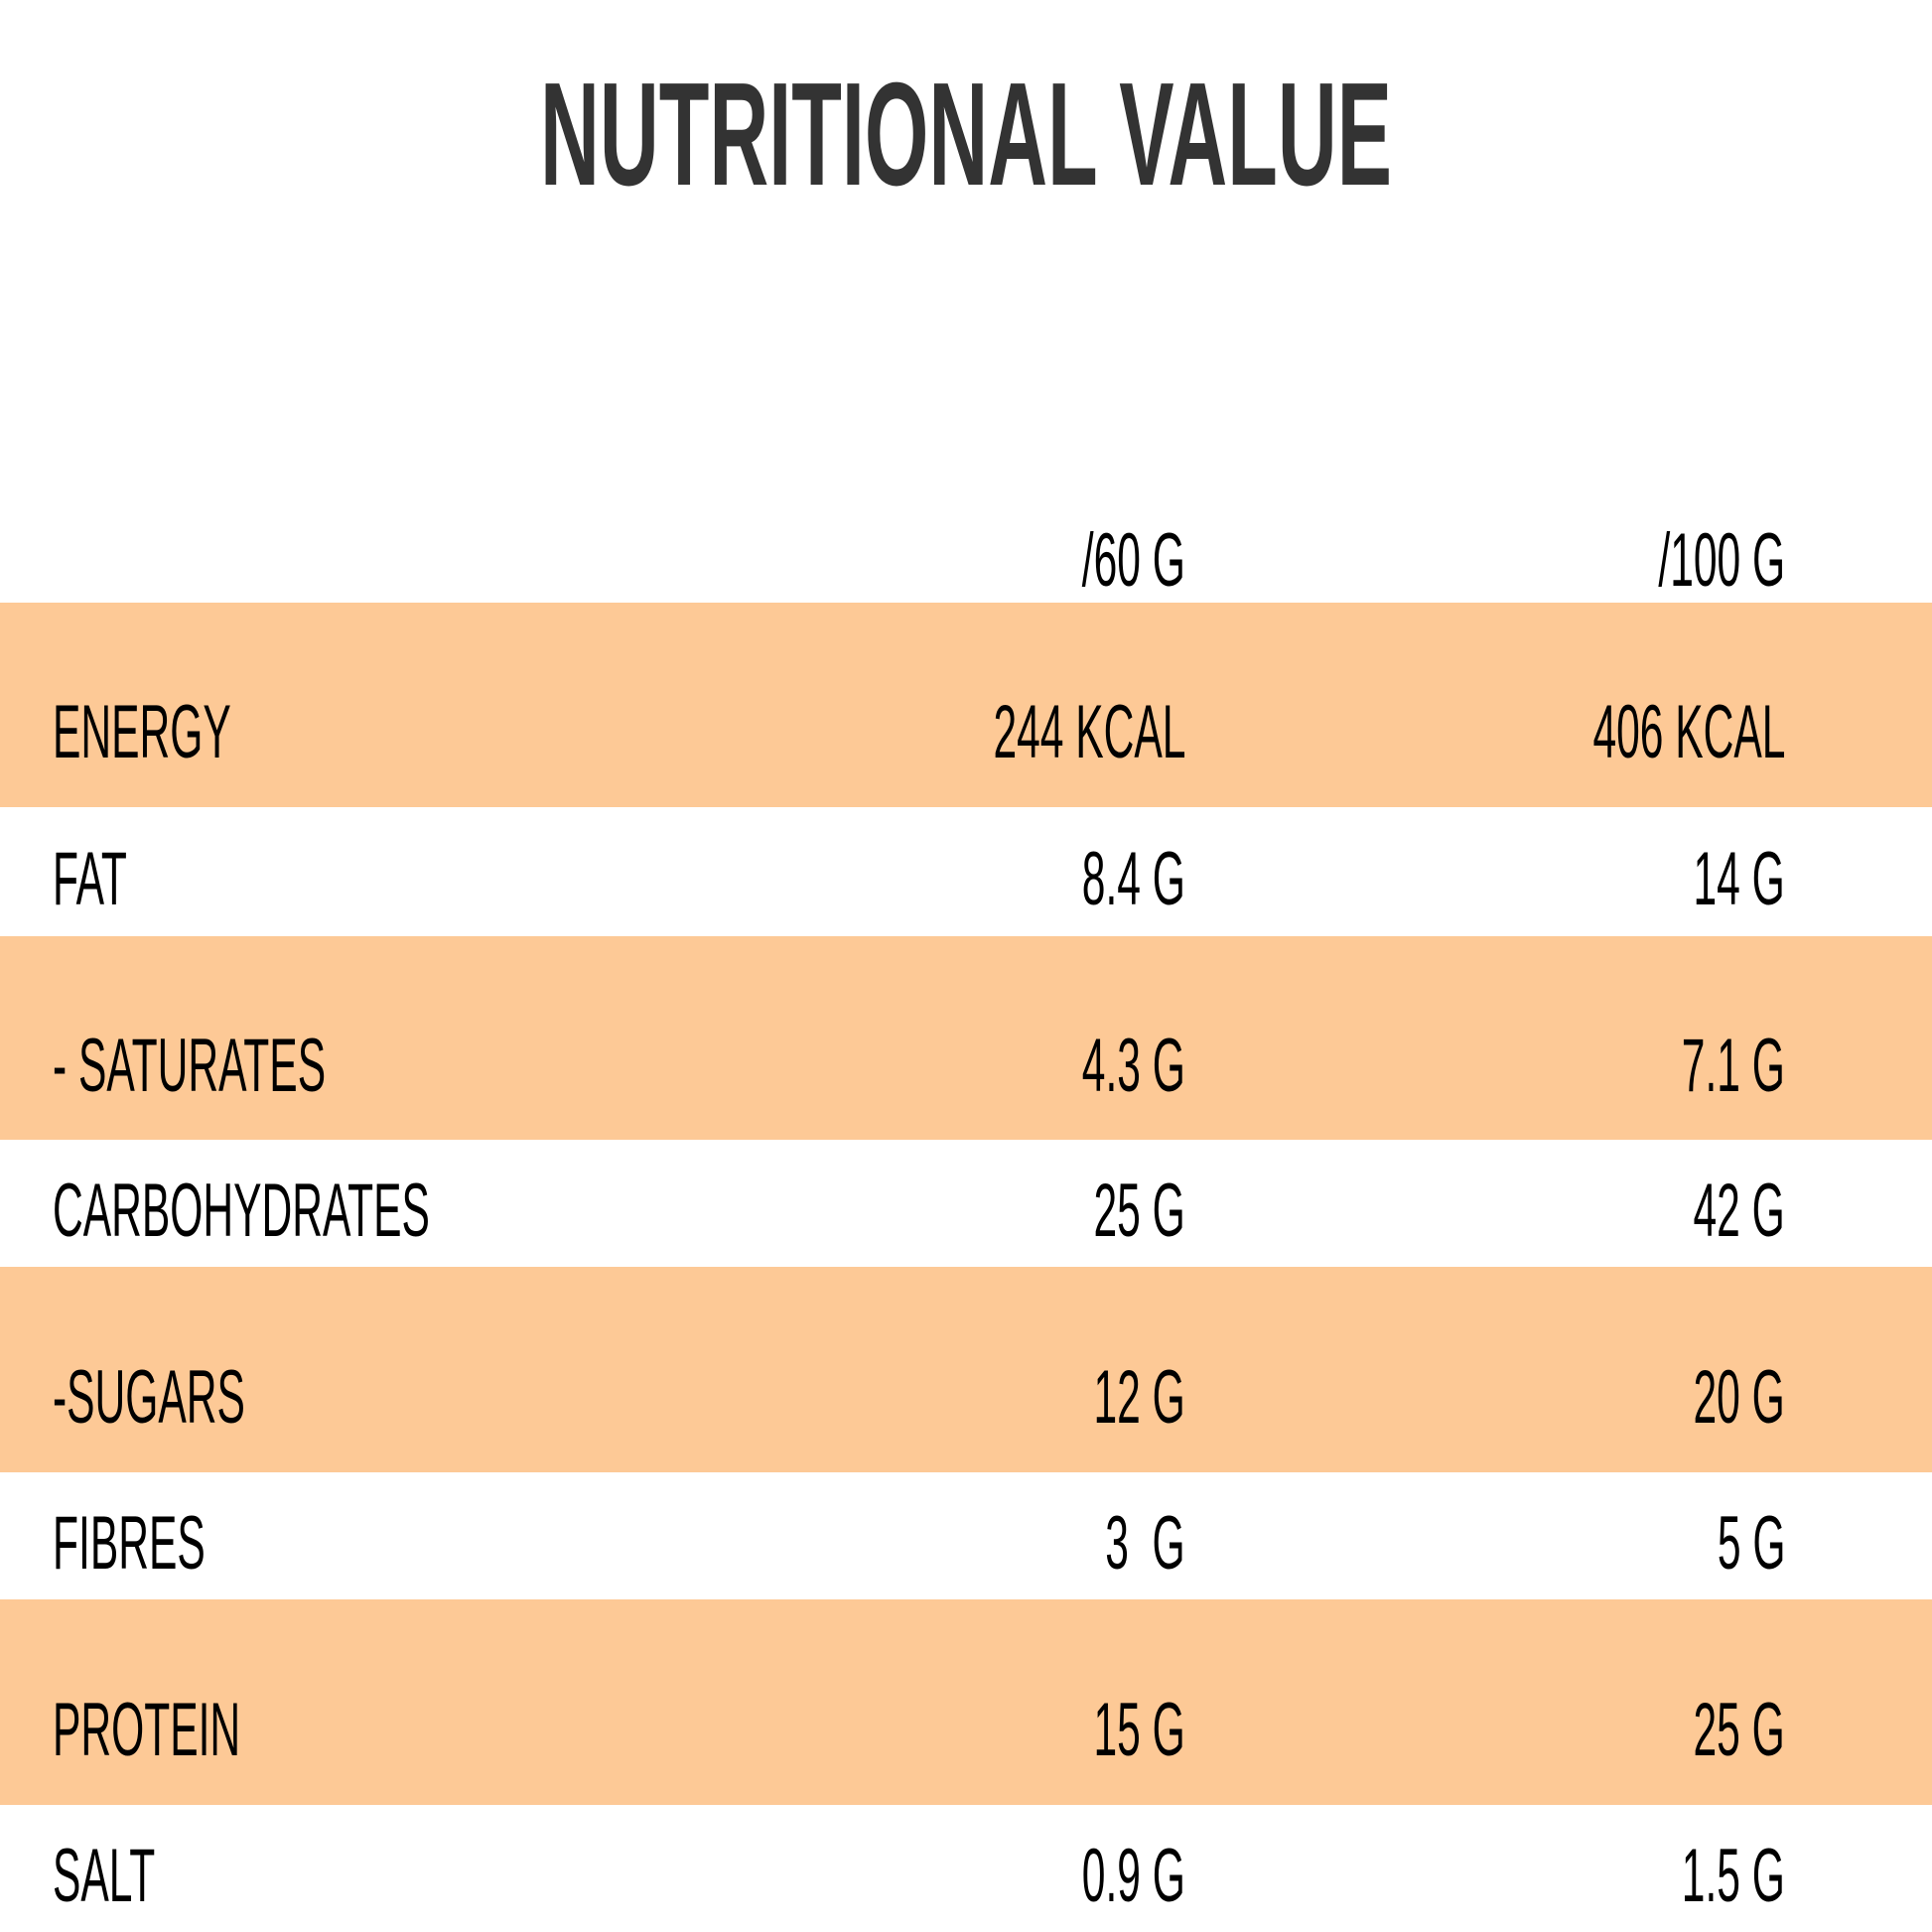  What do you see at coordinates (1688, 732) in the screenshot?
I see `value-per-100g: 406 KCAL` at bounding box center [1688, 732].